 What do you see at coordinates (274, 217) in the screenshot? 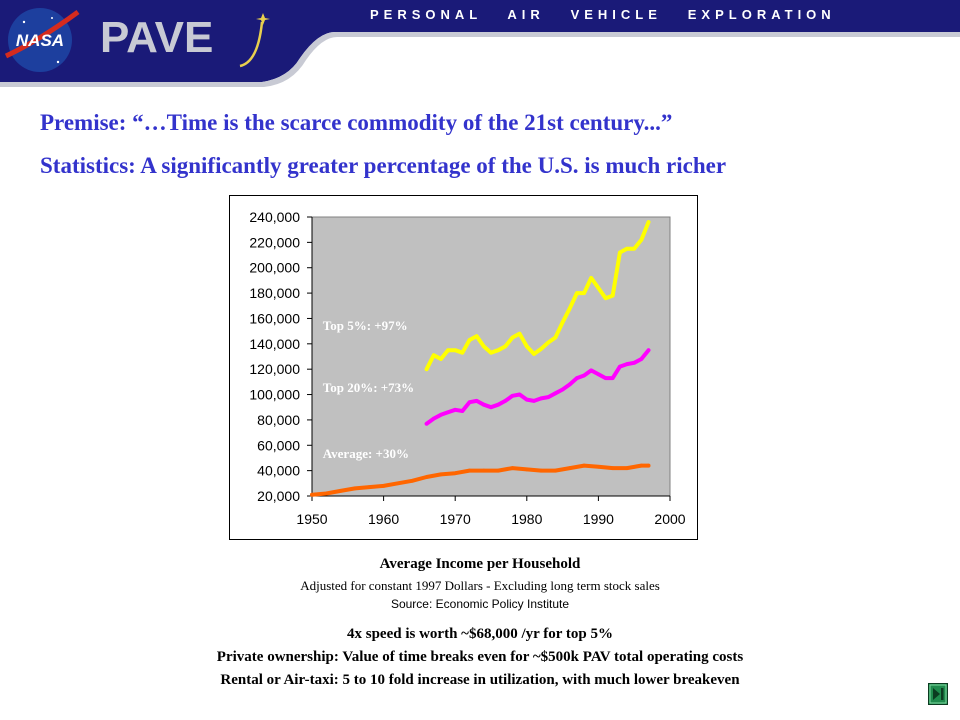
I see `y-tick-label: 240,000` at bounding box center [274, 217].